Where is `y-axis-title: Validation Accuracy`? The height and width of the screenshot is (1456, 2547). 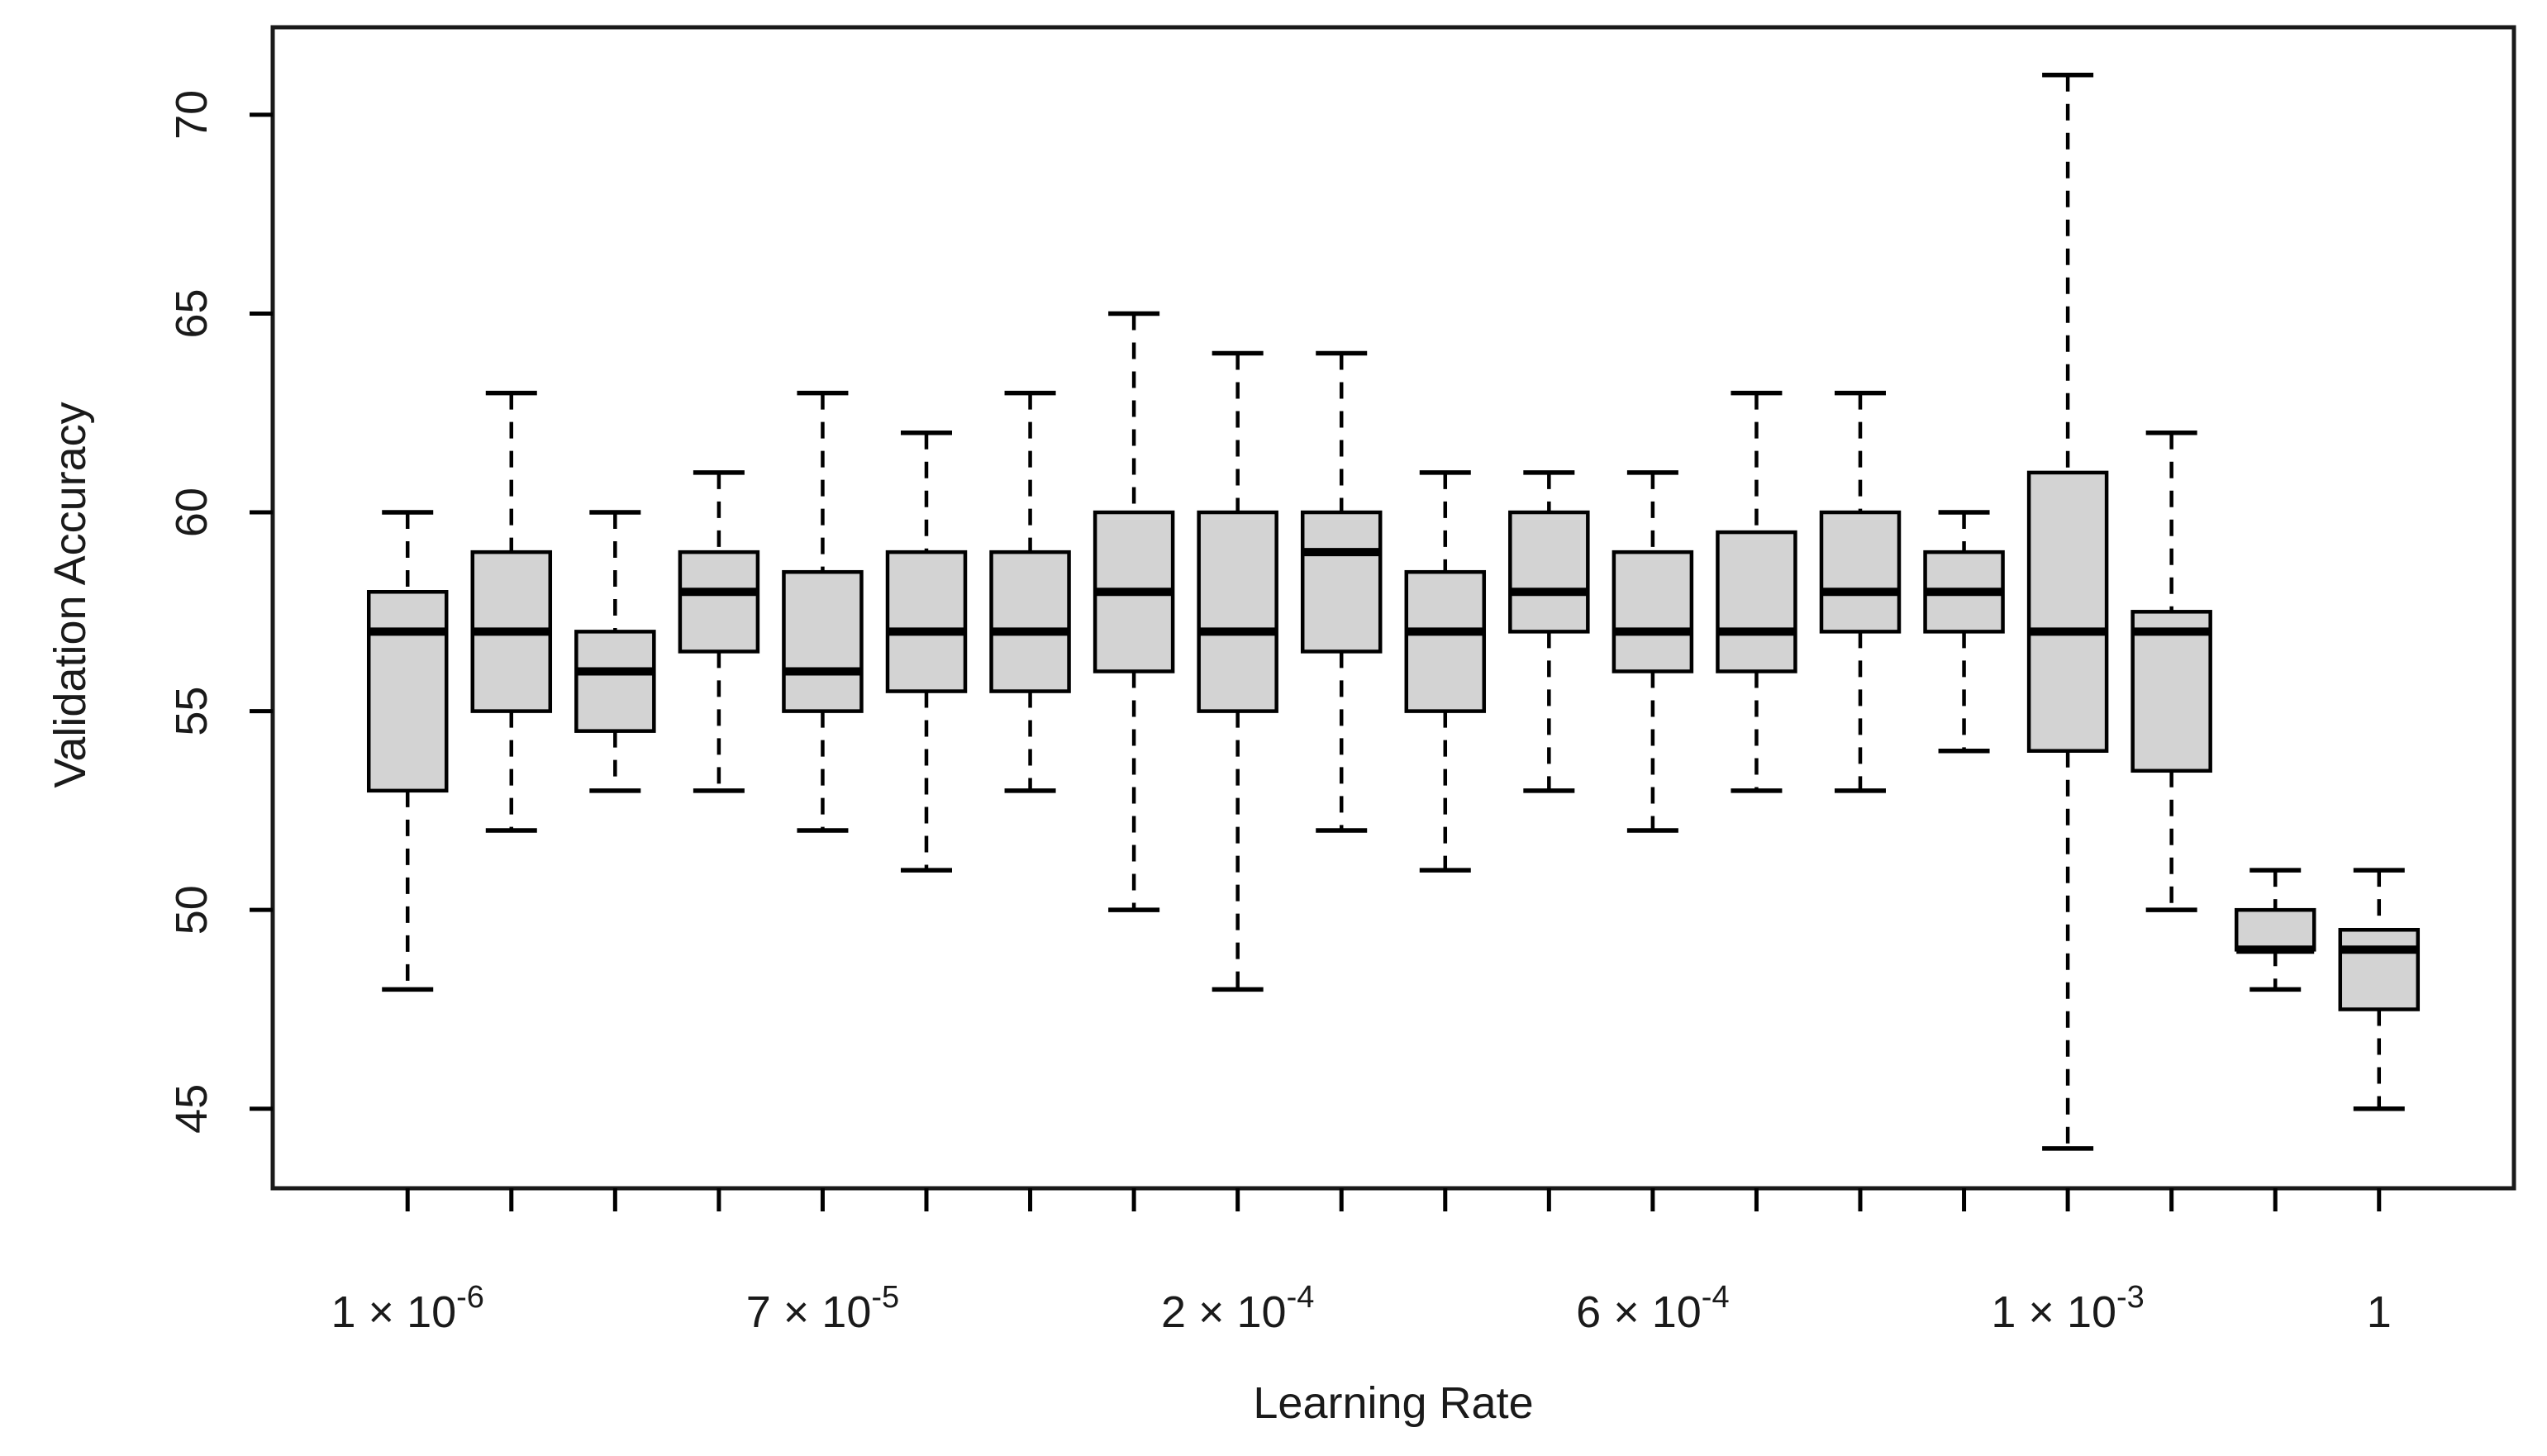
y-axis-title: Validation Accuracy is located at coordinates (70, 594).